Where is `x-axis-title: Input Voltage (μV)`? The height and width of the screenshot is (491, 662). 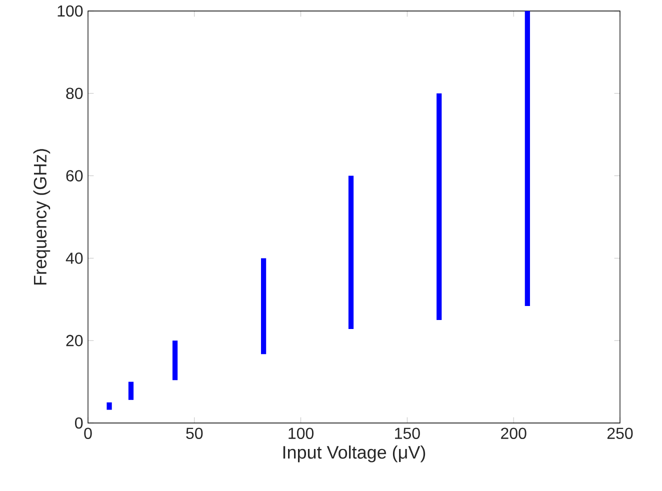
x-axis-title: Input Voltage (μV) is located at coordinates (354, 454).